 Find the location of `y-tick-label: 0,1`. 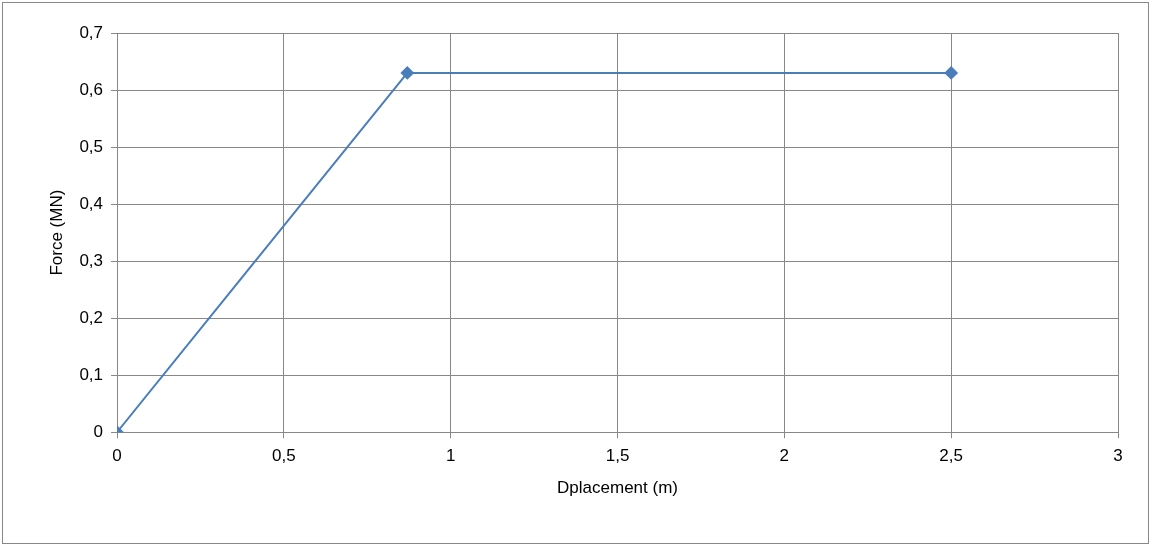

y-tick-label: 0,1 is located at coordinates (91, 374).